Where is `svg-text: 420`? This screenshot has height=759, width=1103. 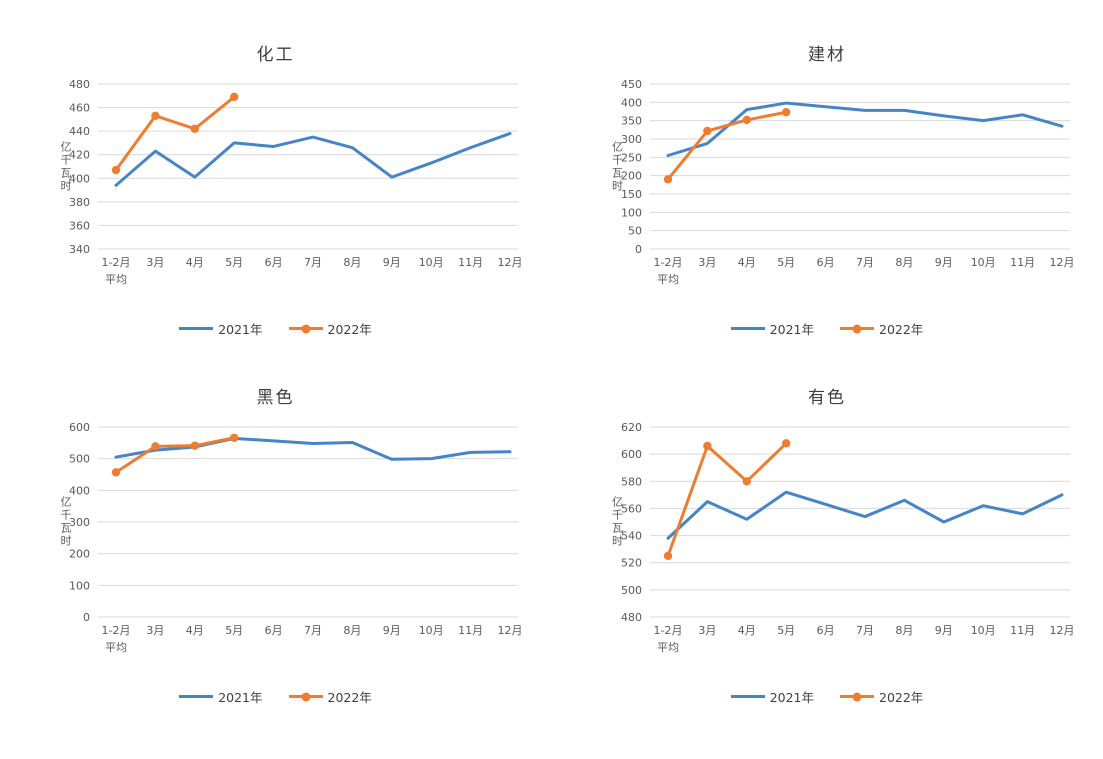
svg-text: 420 is located at coordinates (79, 155).